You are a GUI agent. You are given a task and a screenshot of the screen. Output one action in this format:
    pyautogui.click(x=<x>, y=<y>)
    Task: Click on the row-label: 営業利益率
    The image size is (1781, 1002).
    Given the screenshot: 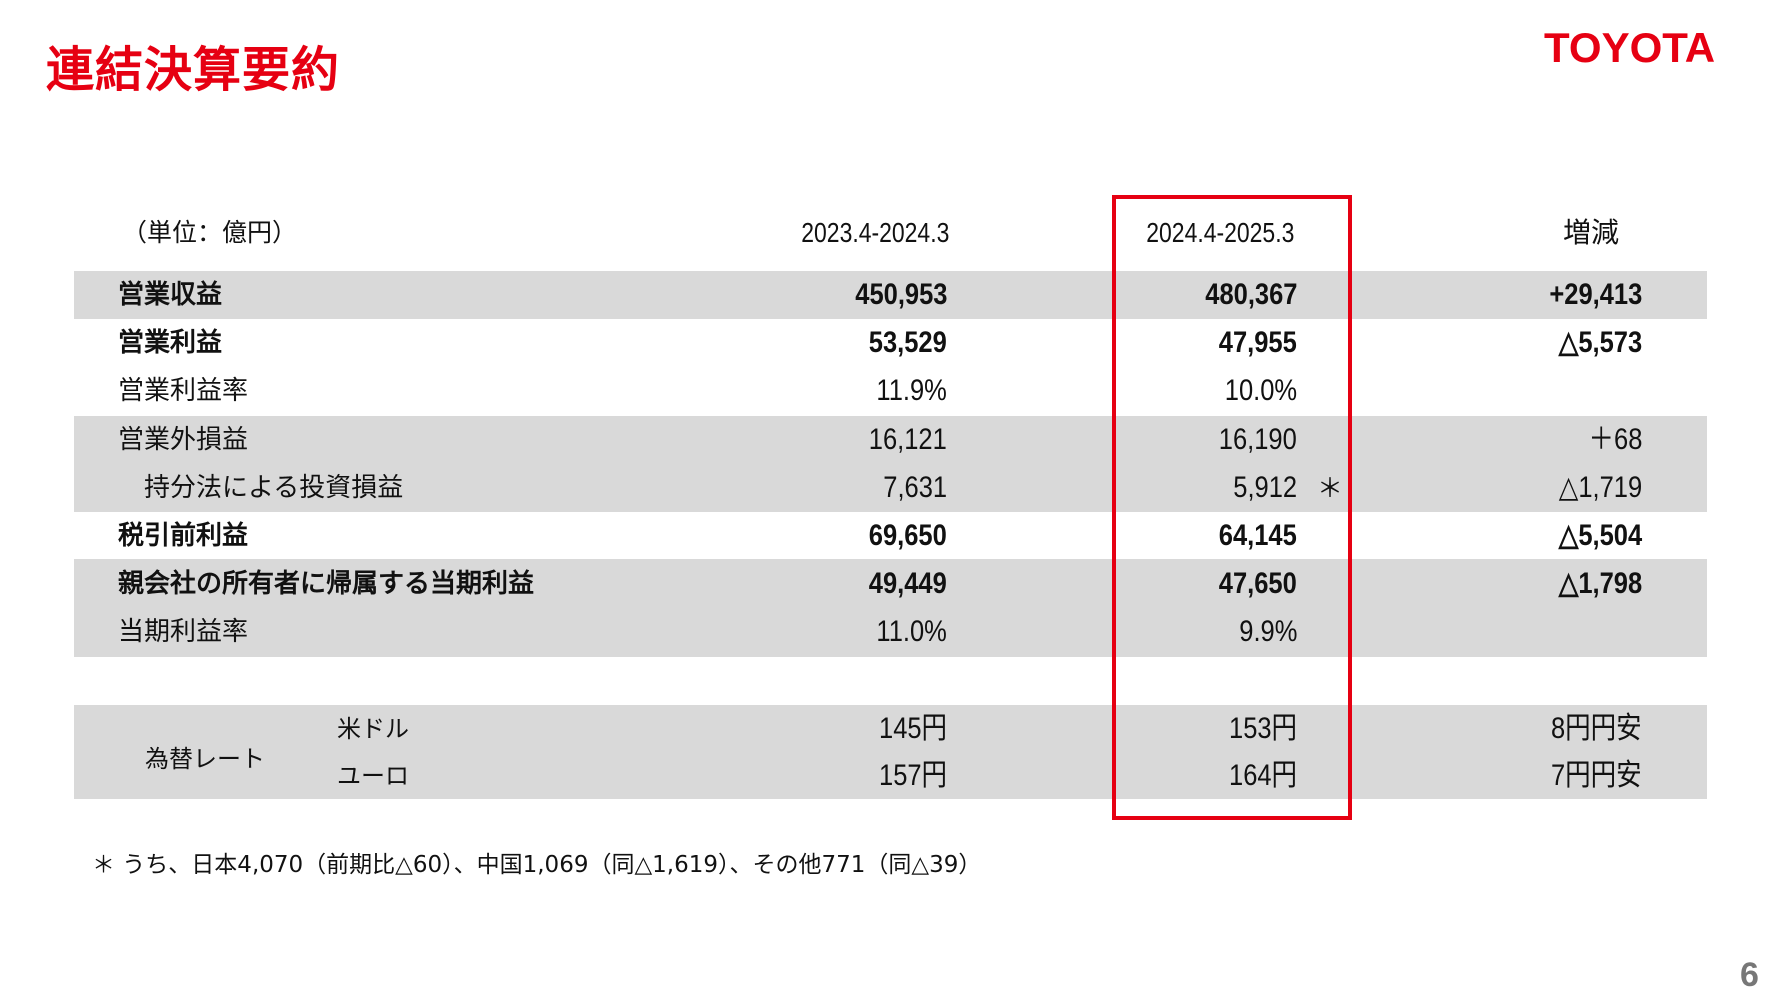 What is the action you would take?
    pyautogui.click(x=183, y=391)
    